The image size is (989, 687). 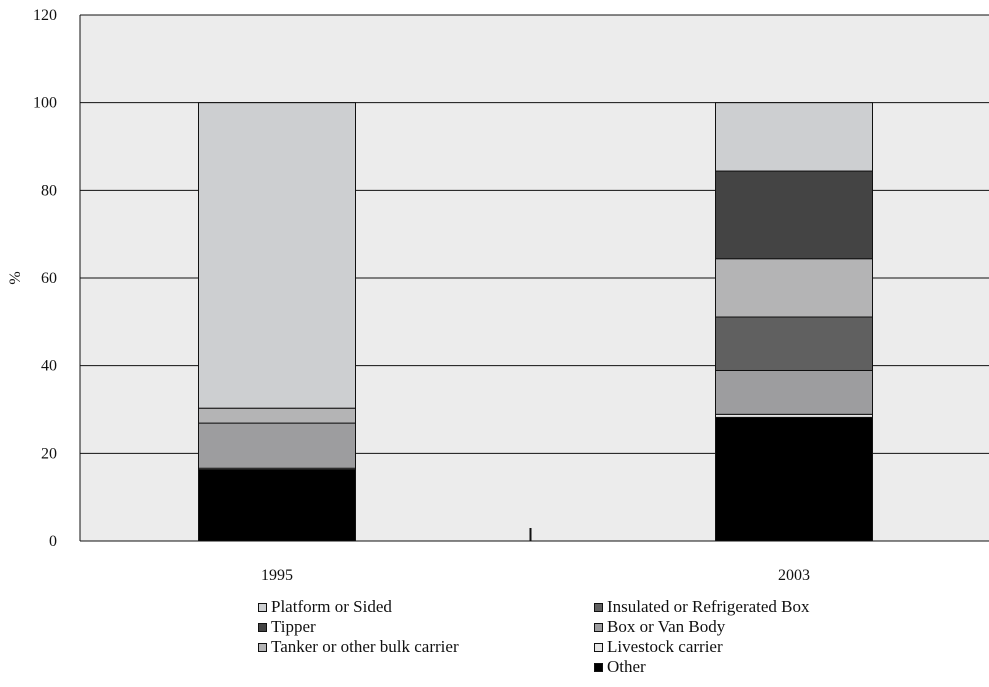 I want to click on y-tick-label-80: 80, so click(x=49, y=190).